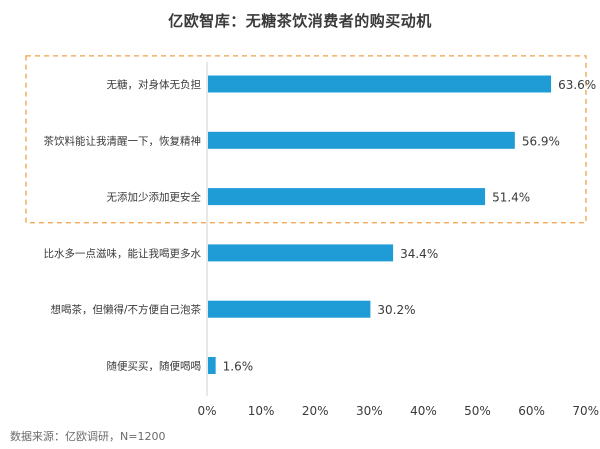 This screenshot has height=449, width=600. I want to click on category-label: 无添加少添加更安全, so click(154, 197).